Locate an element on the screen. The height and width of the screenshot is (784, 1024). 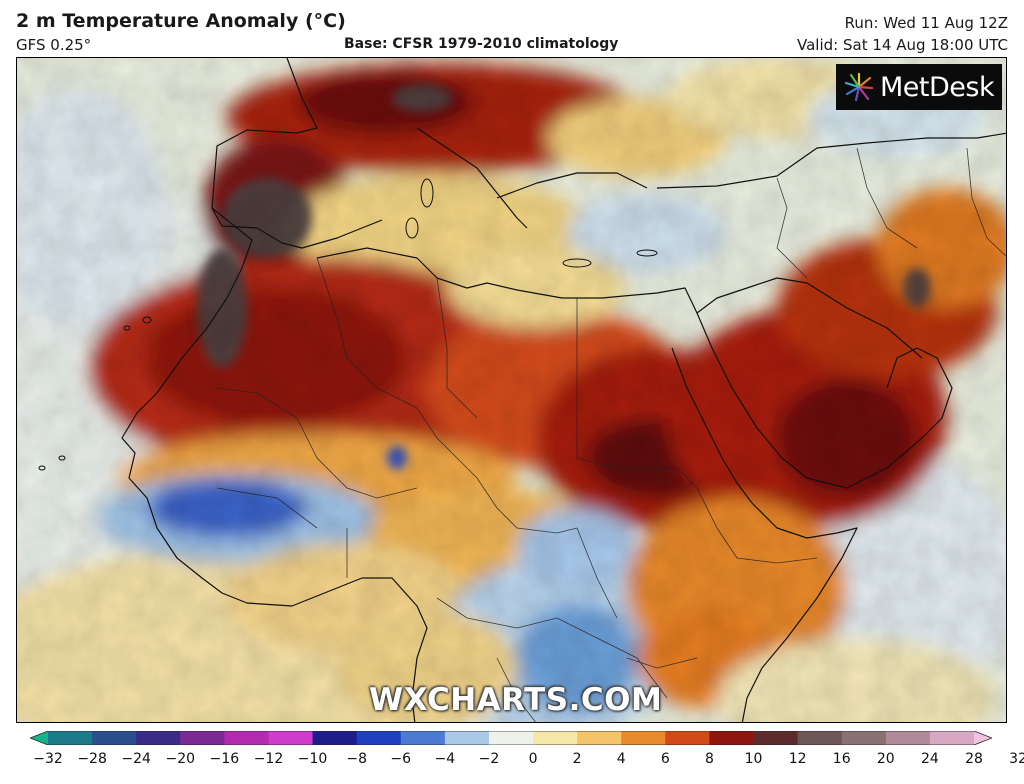
metdesk-logo: MetDesk is located at coordinates (919, 87).